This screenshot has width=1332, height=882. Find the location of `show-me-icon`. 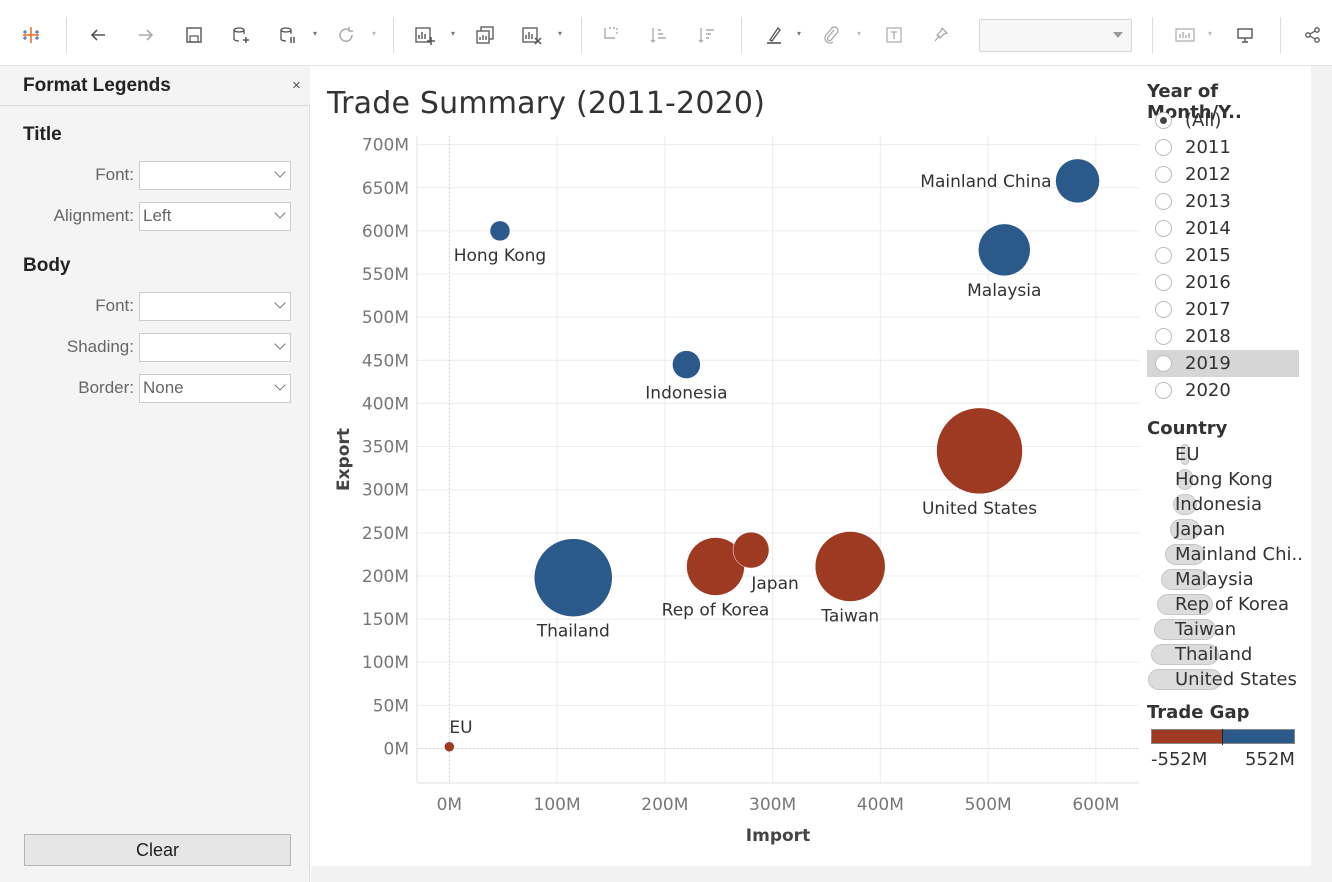

show-me-icon is located at coordinates (1185, 35).